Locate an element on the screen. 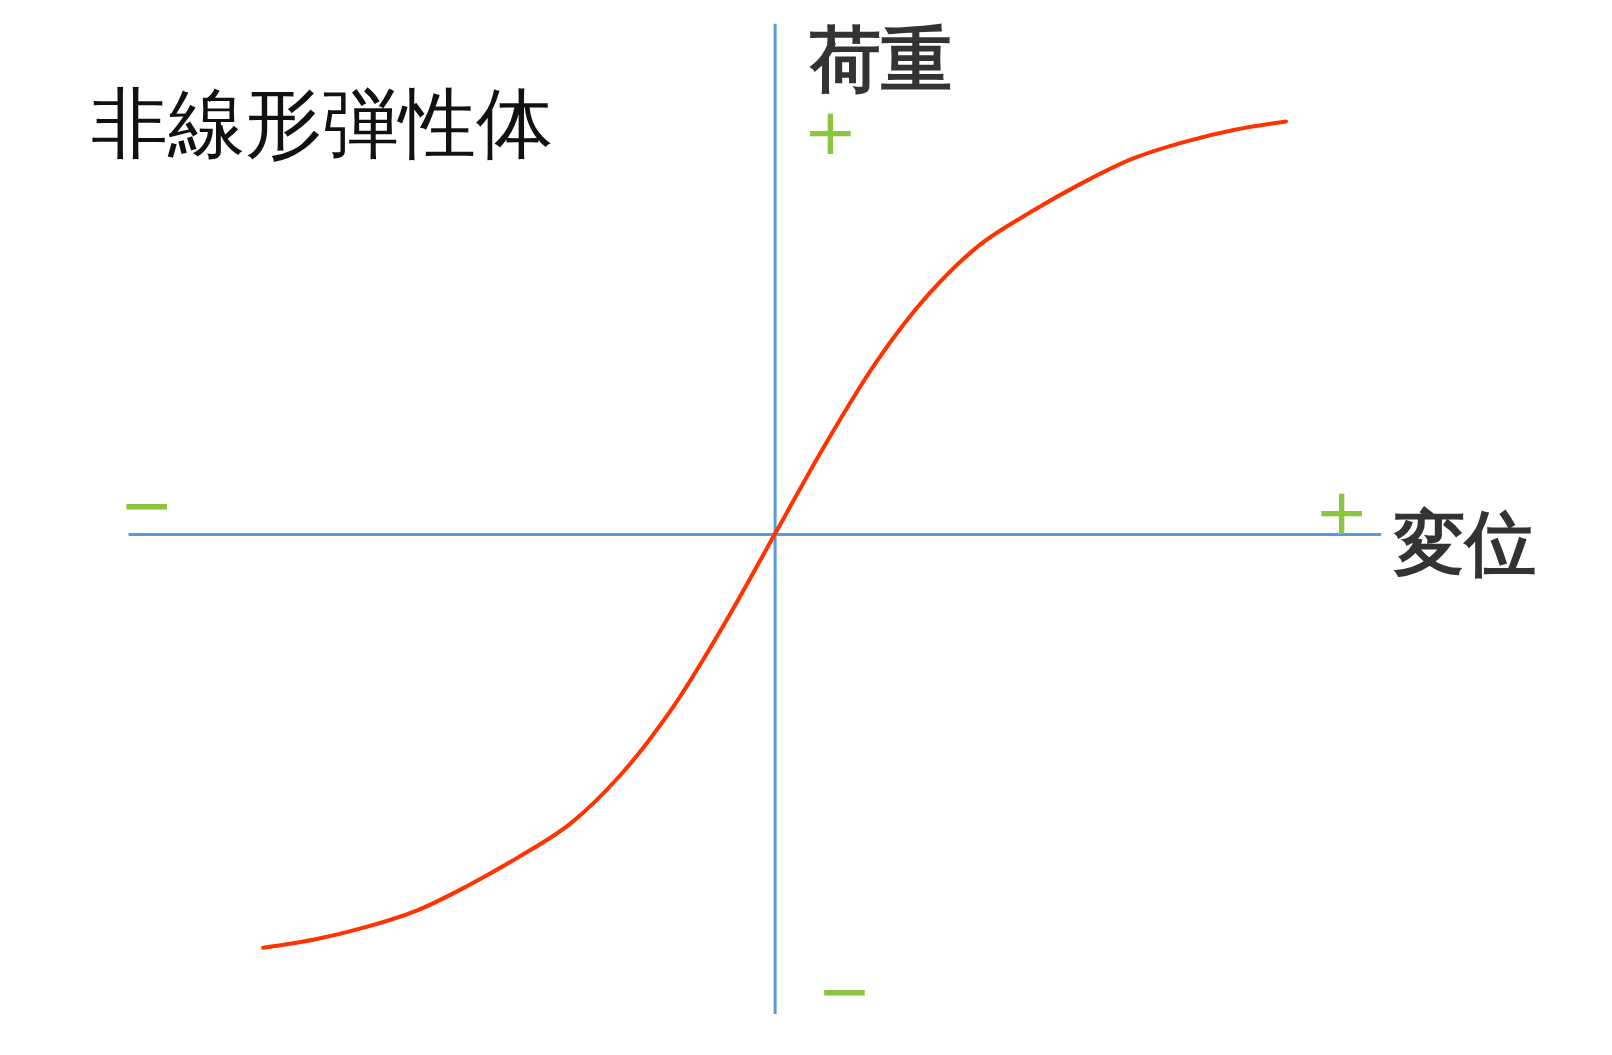  chart-title: 非線形弾性体 is located at coordinates (322, 123).